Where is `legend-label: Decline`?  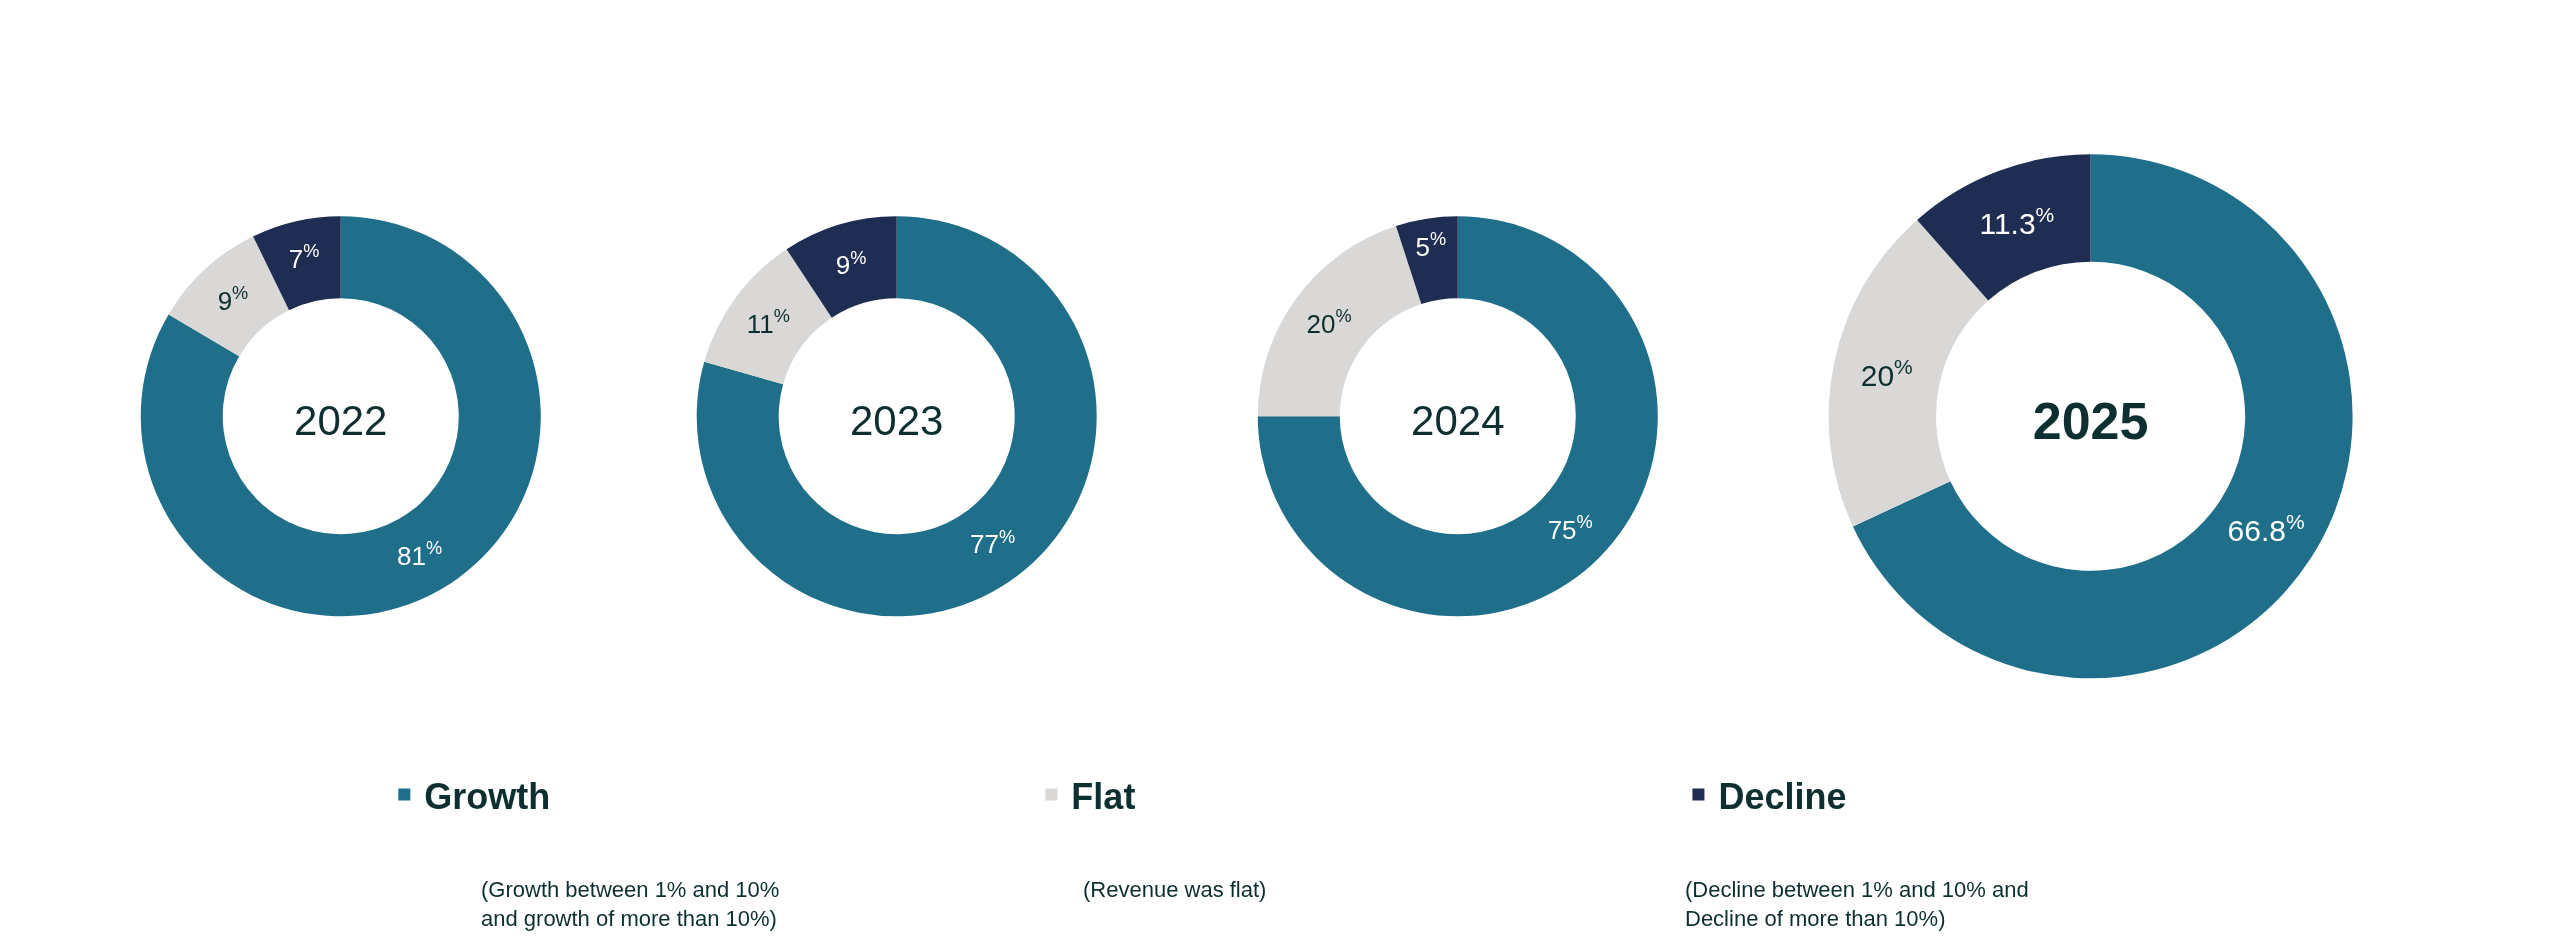 legend-label: Decline is located at coordinates (1782, 796).